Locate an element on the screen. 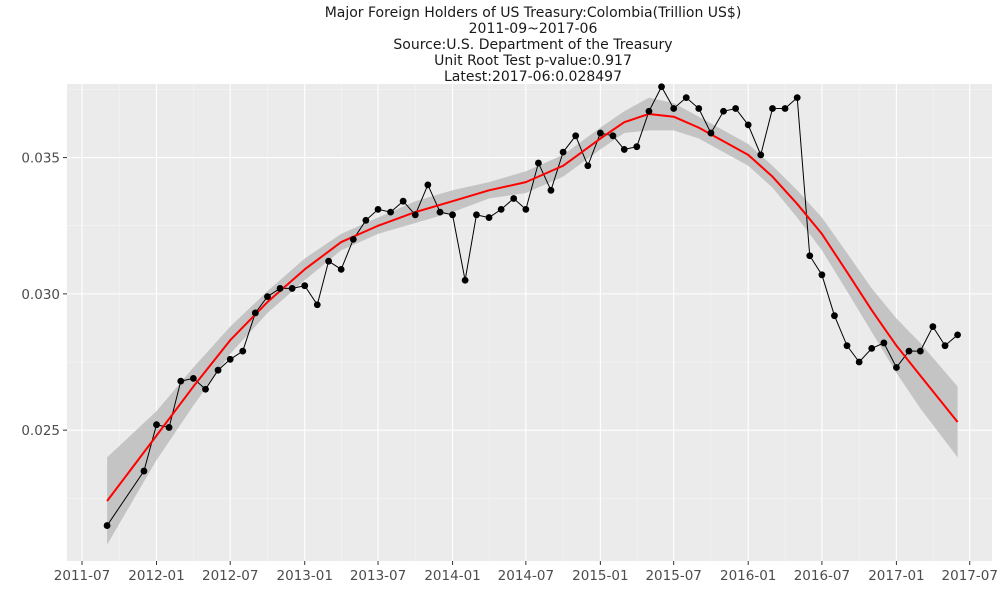 This screenshot has height=600, width=1000. x-tick-label: 2012-01 is located at coordinates (156, 576).